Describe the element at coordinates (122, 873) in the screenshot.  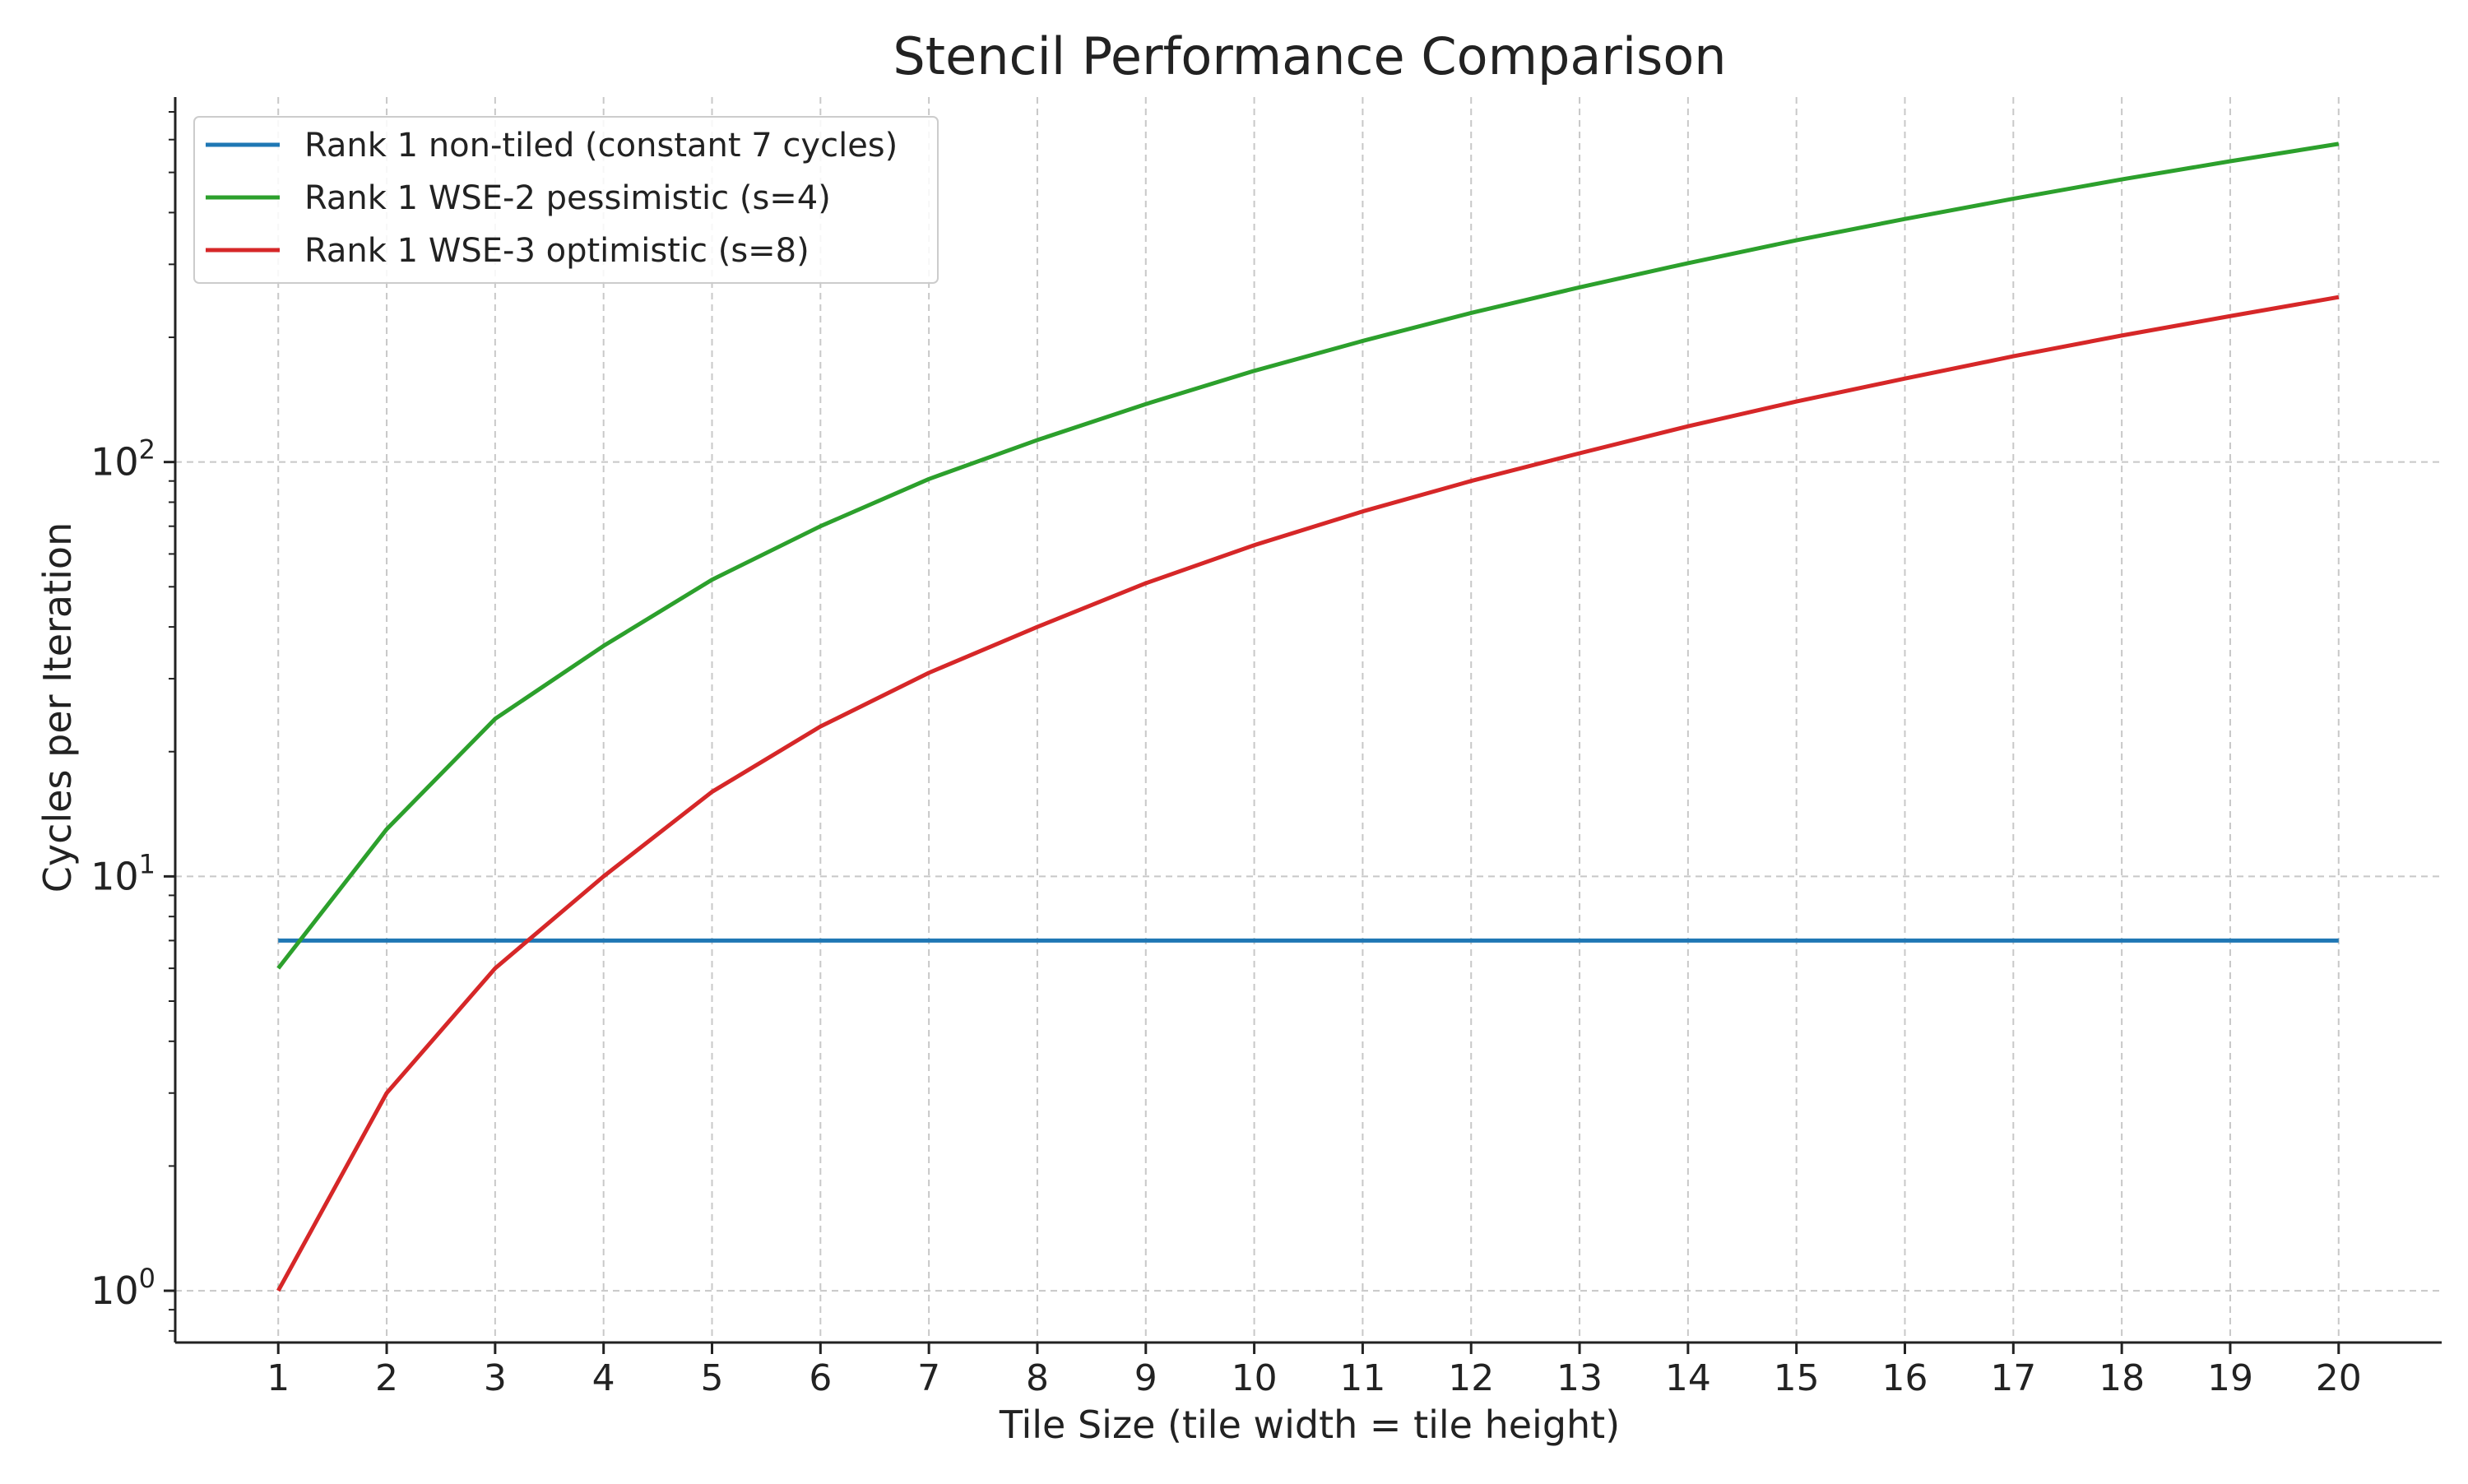
I see `y-tick-label: 10¹` at that location.